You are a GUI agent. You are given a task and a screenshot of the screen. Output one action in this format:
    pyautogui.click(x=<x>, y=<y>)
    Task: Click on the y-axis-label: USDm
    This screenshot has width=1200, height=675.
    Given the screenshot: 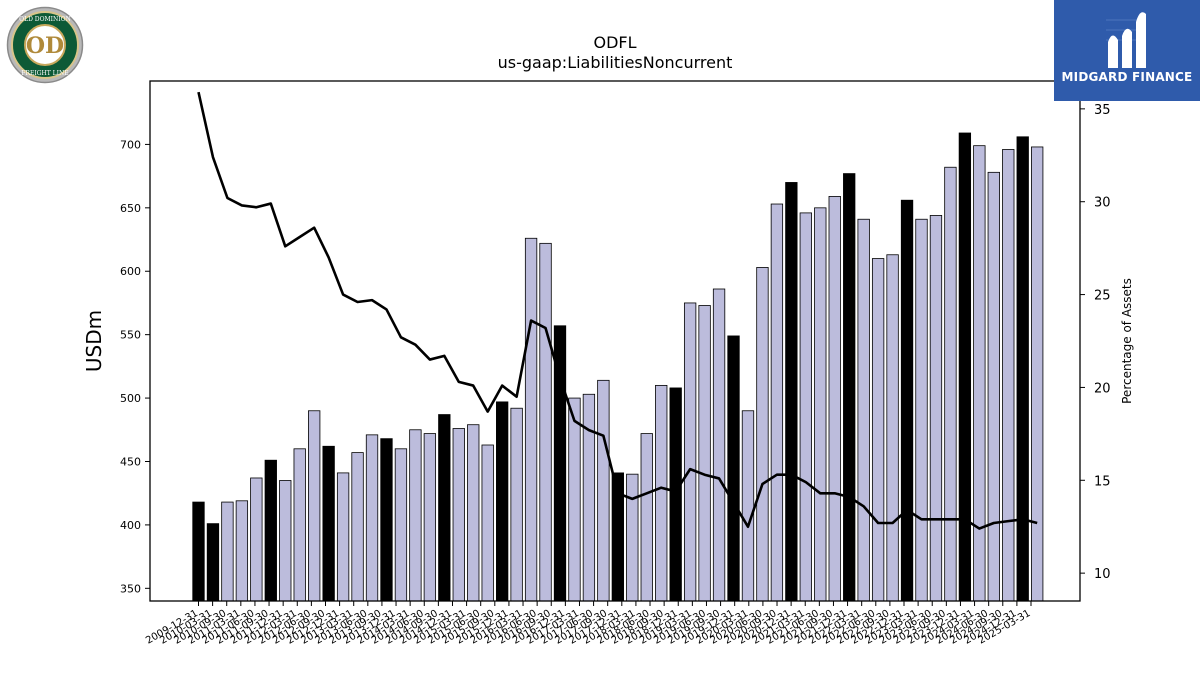 What is the action you would take?
    pyautogui.click(x=94, y=341)
    